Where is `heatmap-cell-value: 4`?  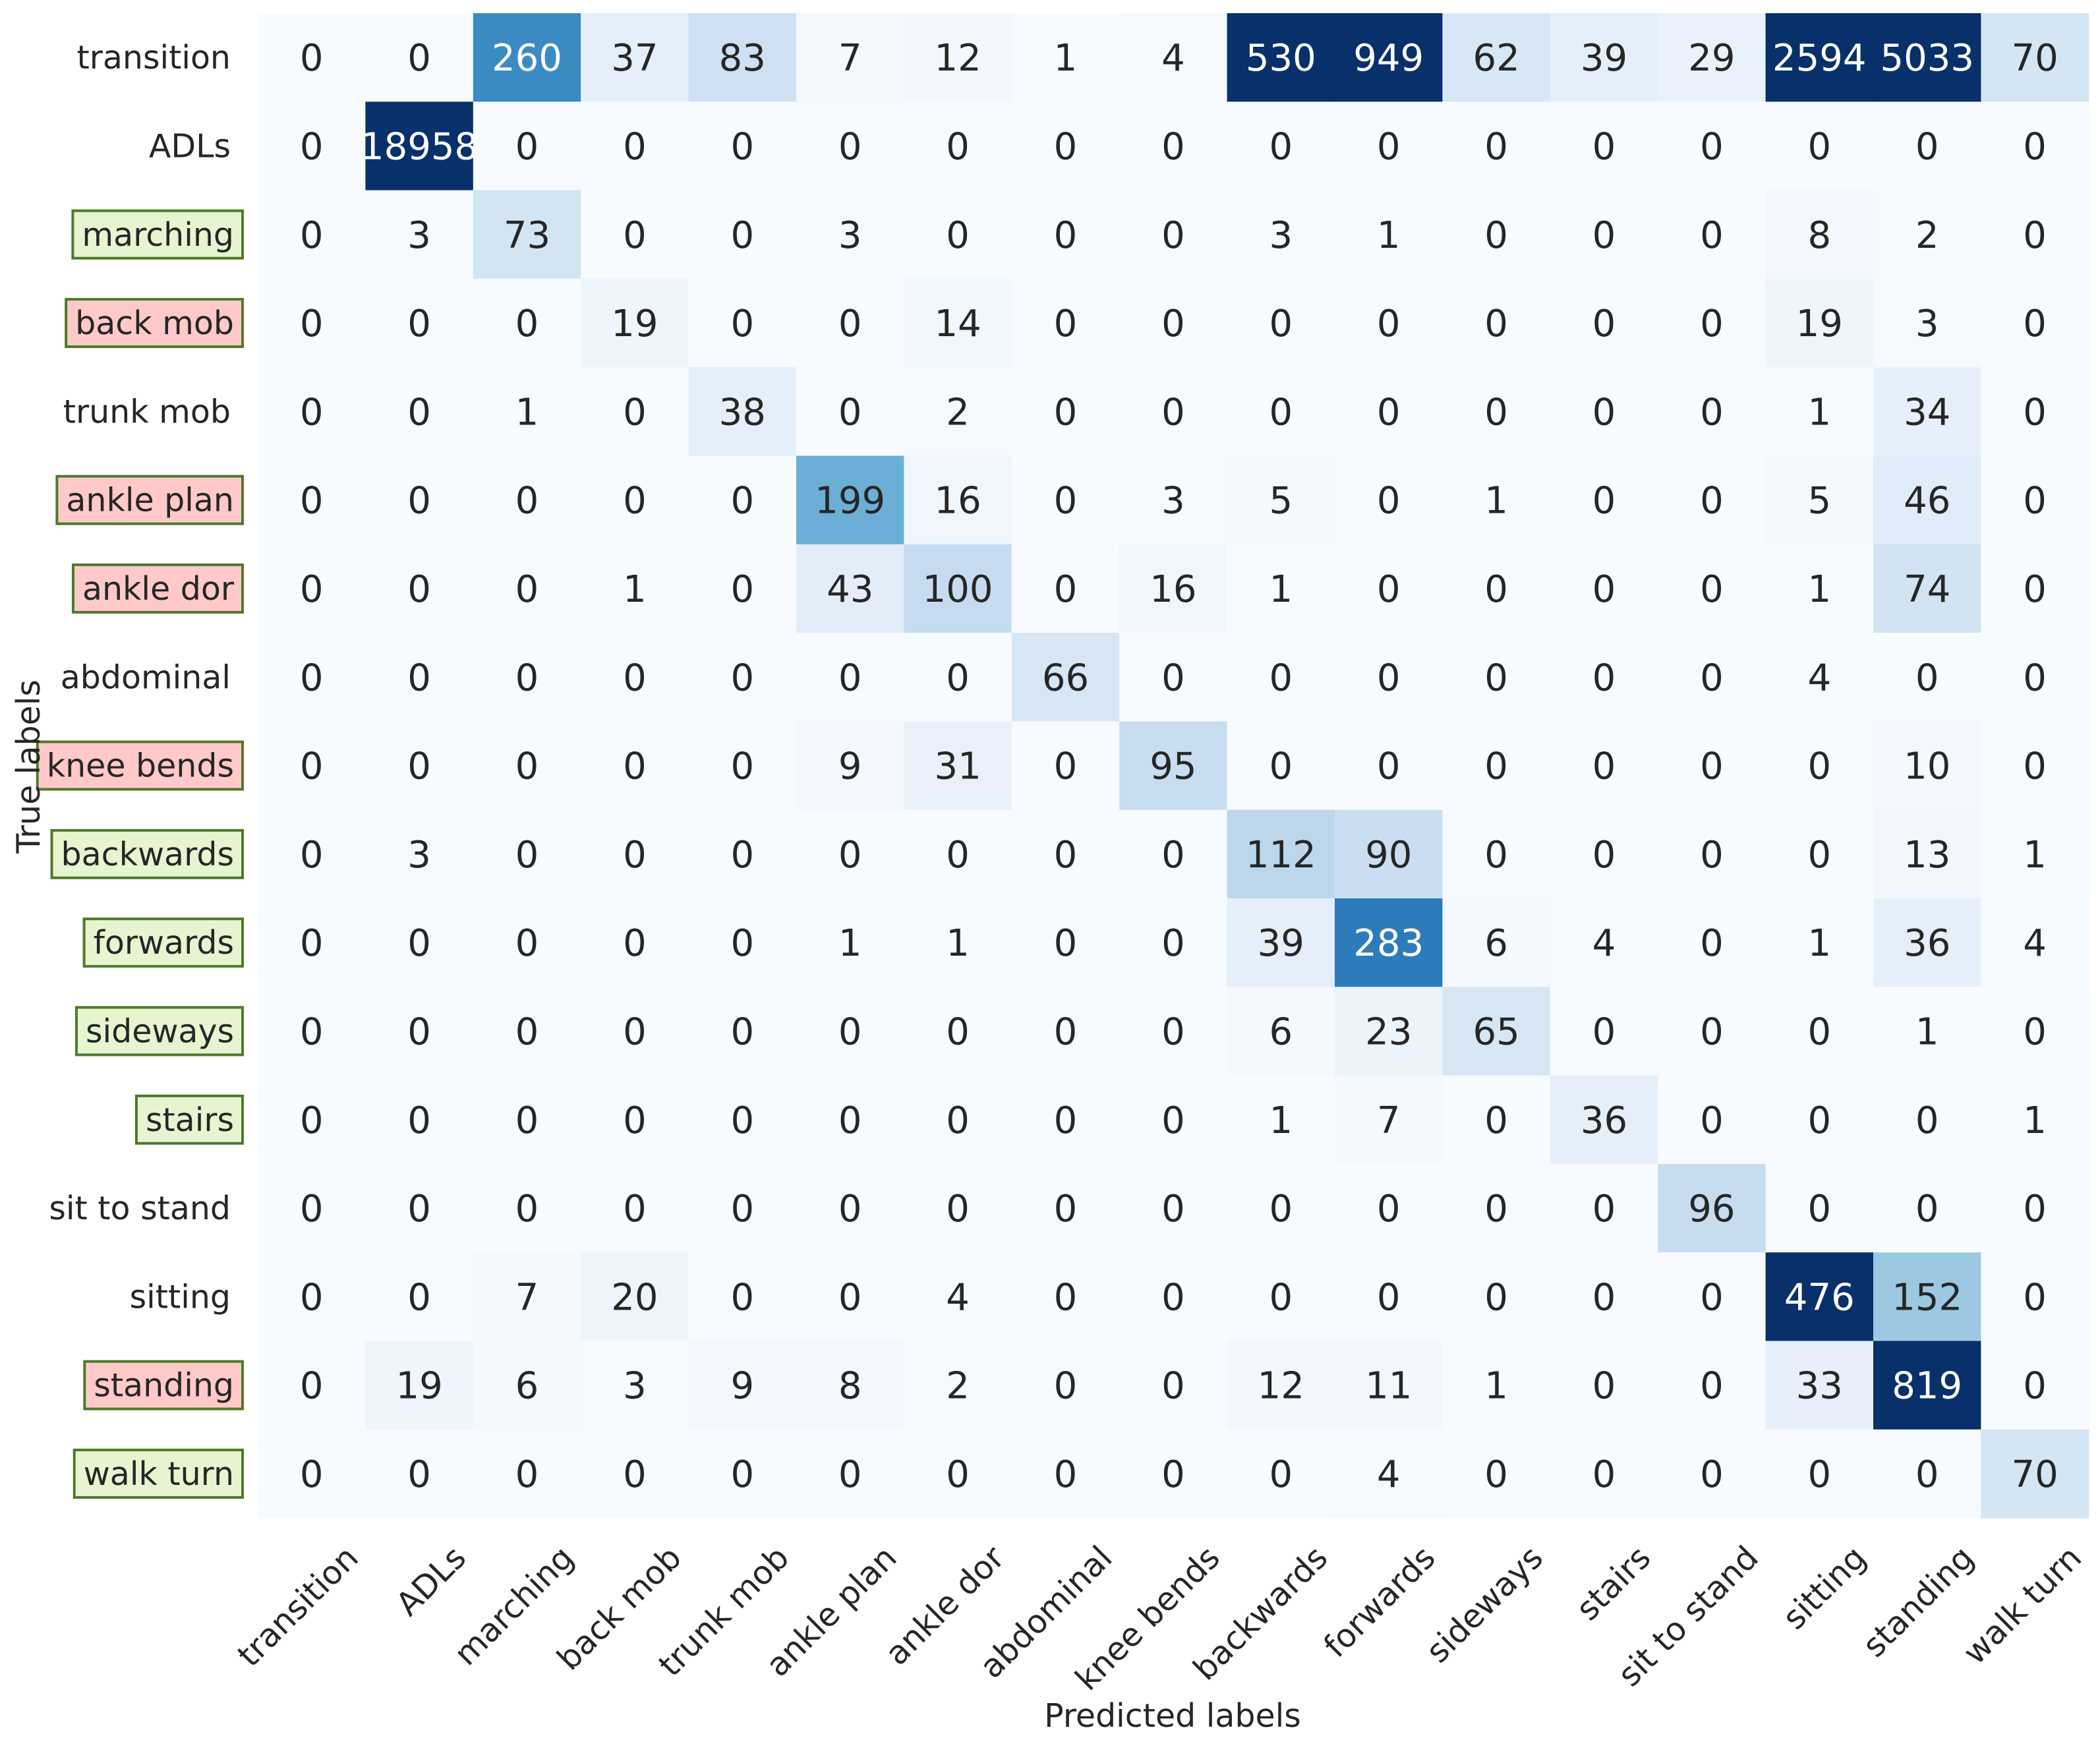 heatmap-cell-value: 4 is located at coordinates (1173, 58).